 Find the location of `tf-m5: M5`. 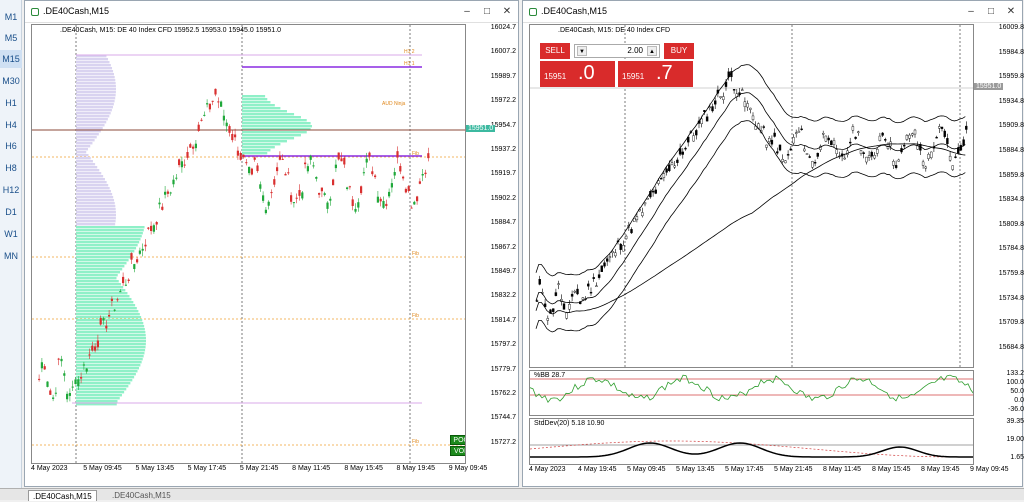

tf-m5: M5 is located at coordinates (11, 38).